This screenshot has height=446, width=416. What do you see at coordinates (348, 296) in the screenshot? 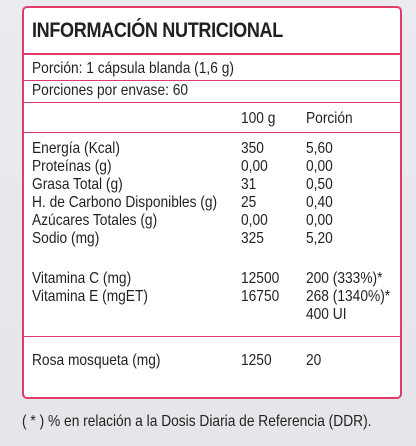
I see `nutrient-per-portion: 268 (1340%)*` at bounding box center [348, 296].